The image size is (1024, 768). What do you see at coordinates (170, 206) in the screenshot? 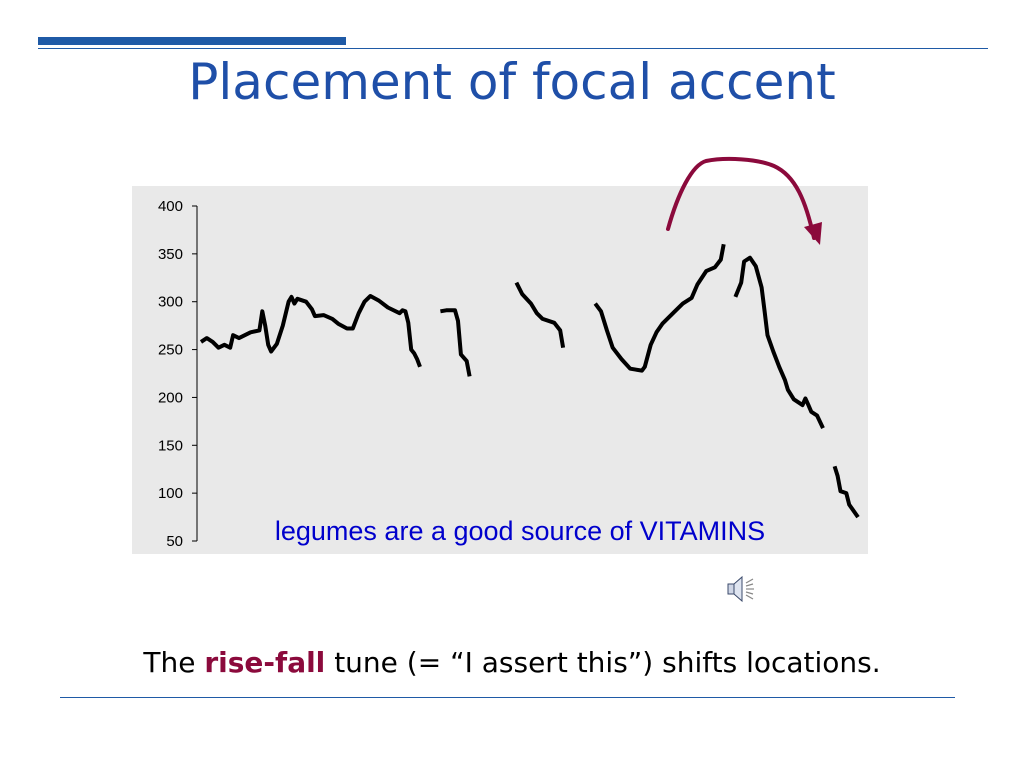
I see `y-tick-label: 400` at bounding box center [170, 206].